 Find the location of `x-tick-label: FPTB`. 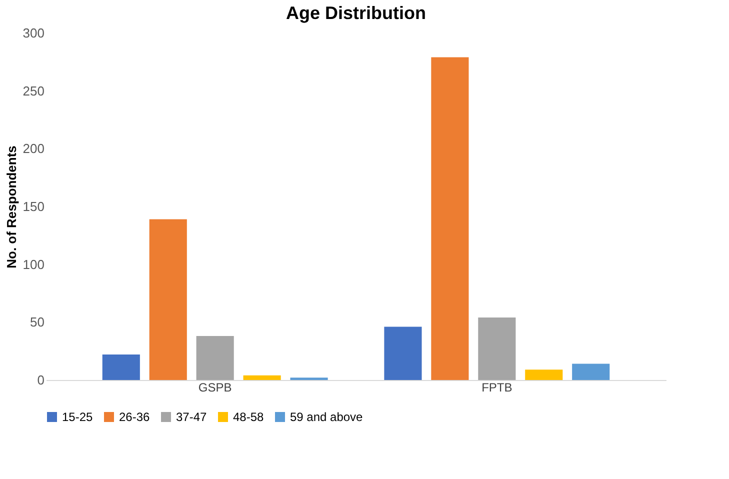

x-tick-label: FPTB is located at coordinates (497, 387).